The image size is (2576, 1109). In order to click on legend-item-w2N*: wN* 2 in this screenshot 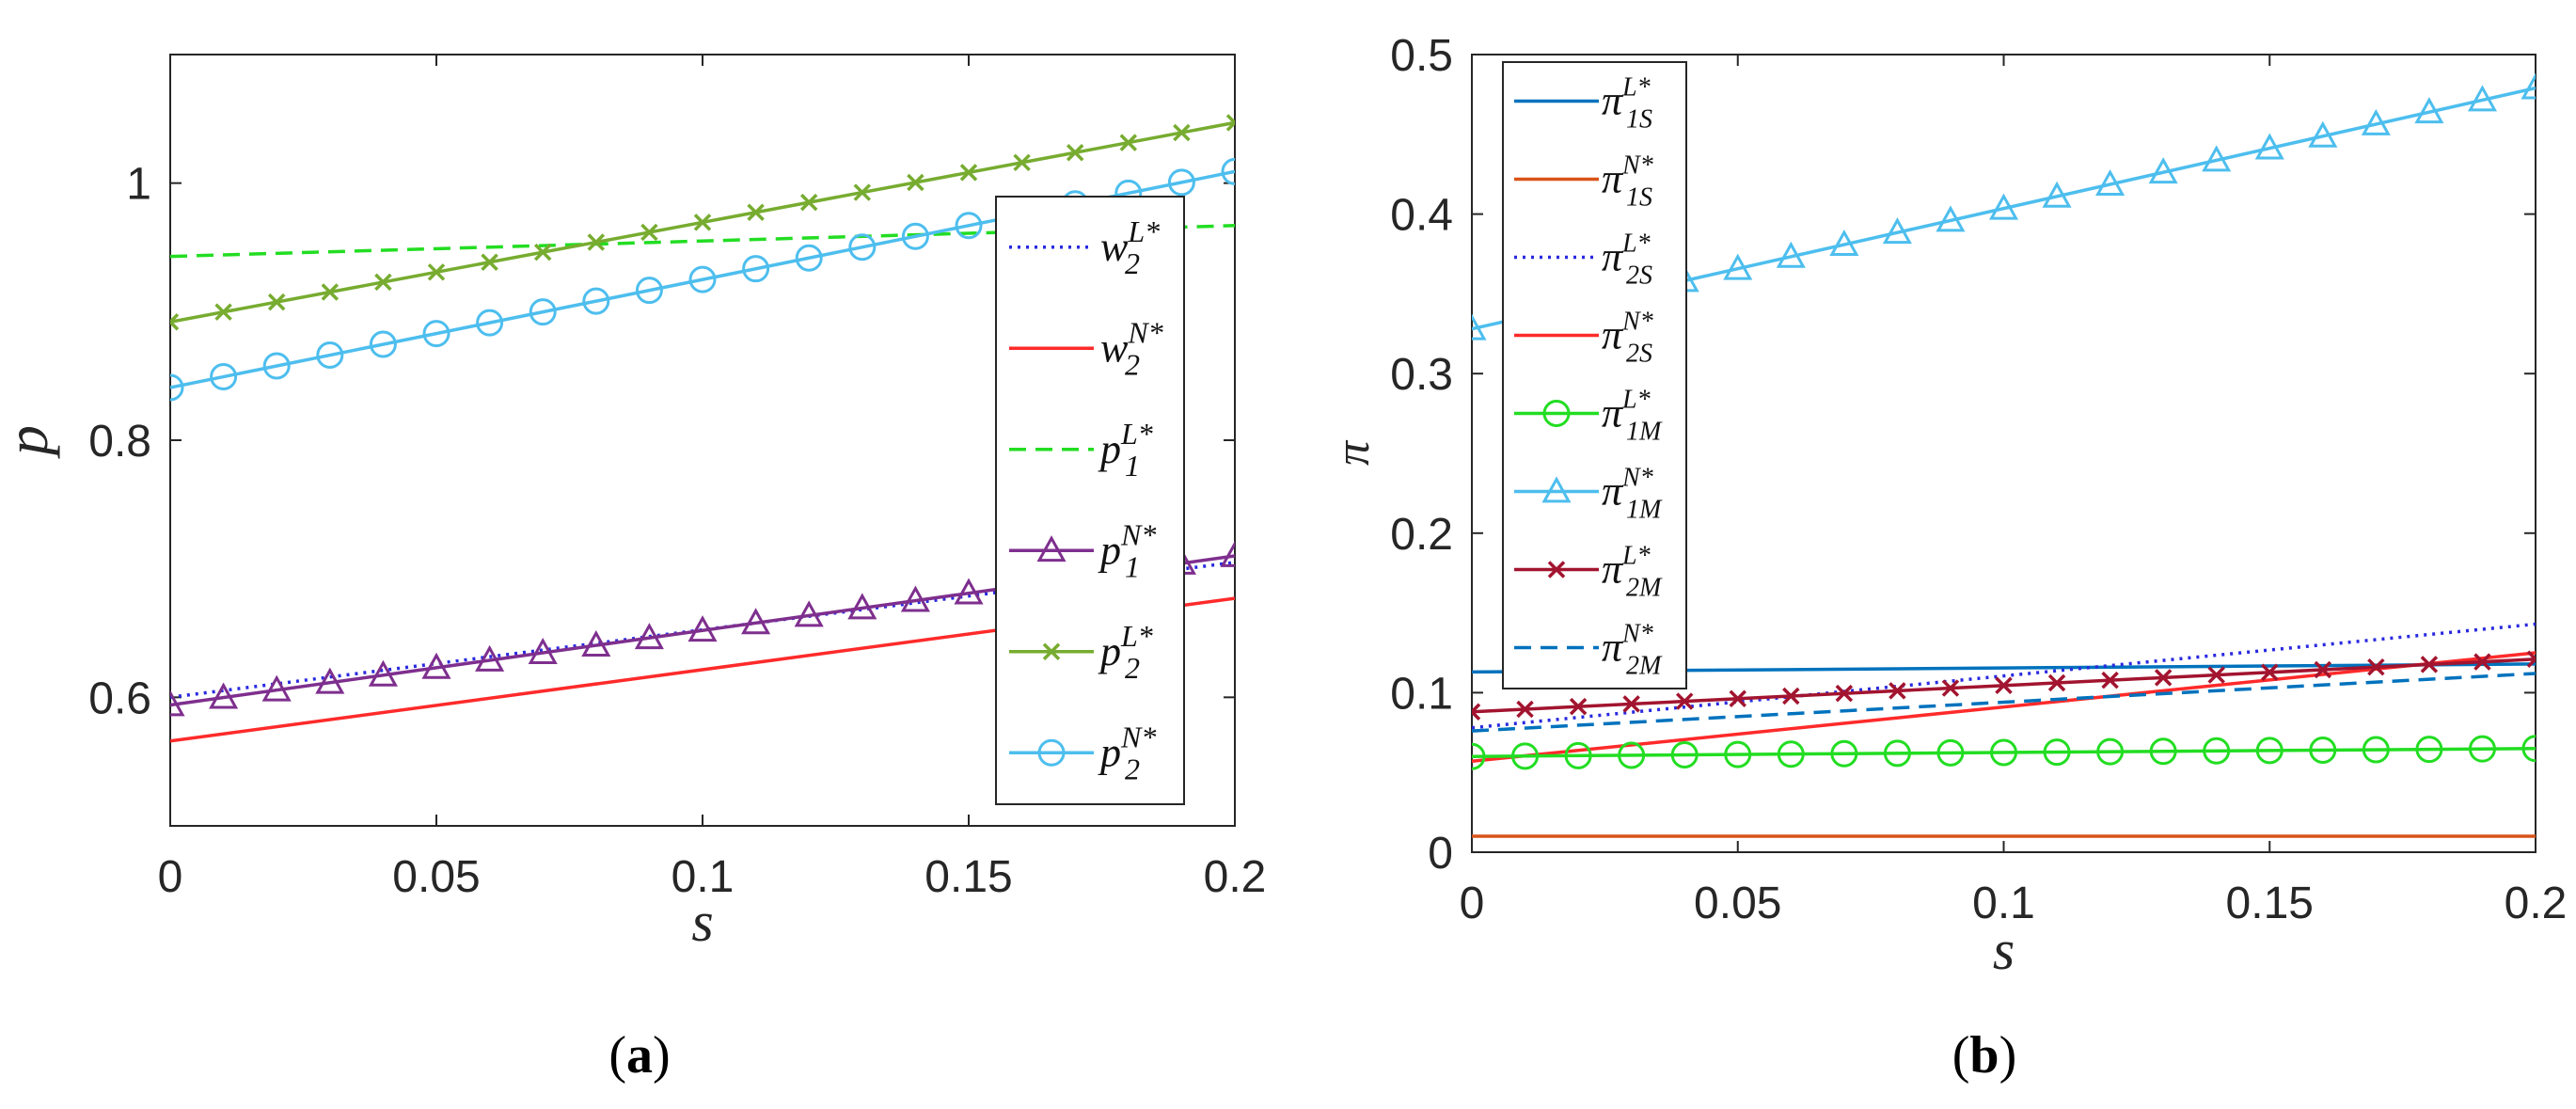, I will do `click(1086, 348)`.